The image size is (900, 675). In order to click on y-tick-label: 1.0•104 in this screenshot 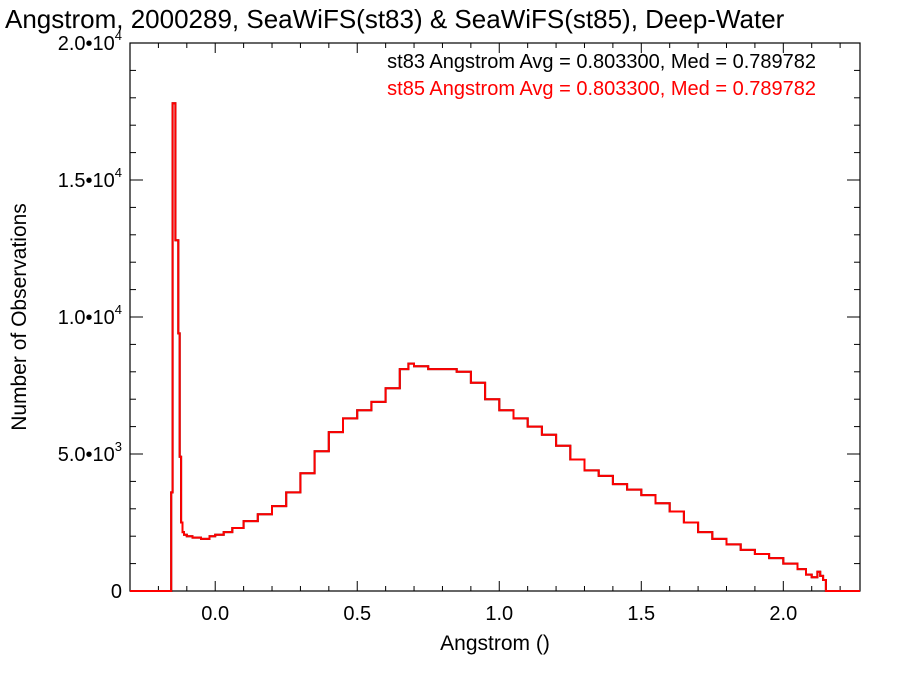, I will do `click(90, 315)`.